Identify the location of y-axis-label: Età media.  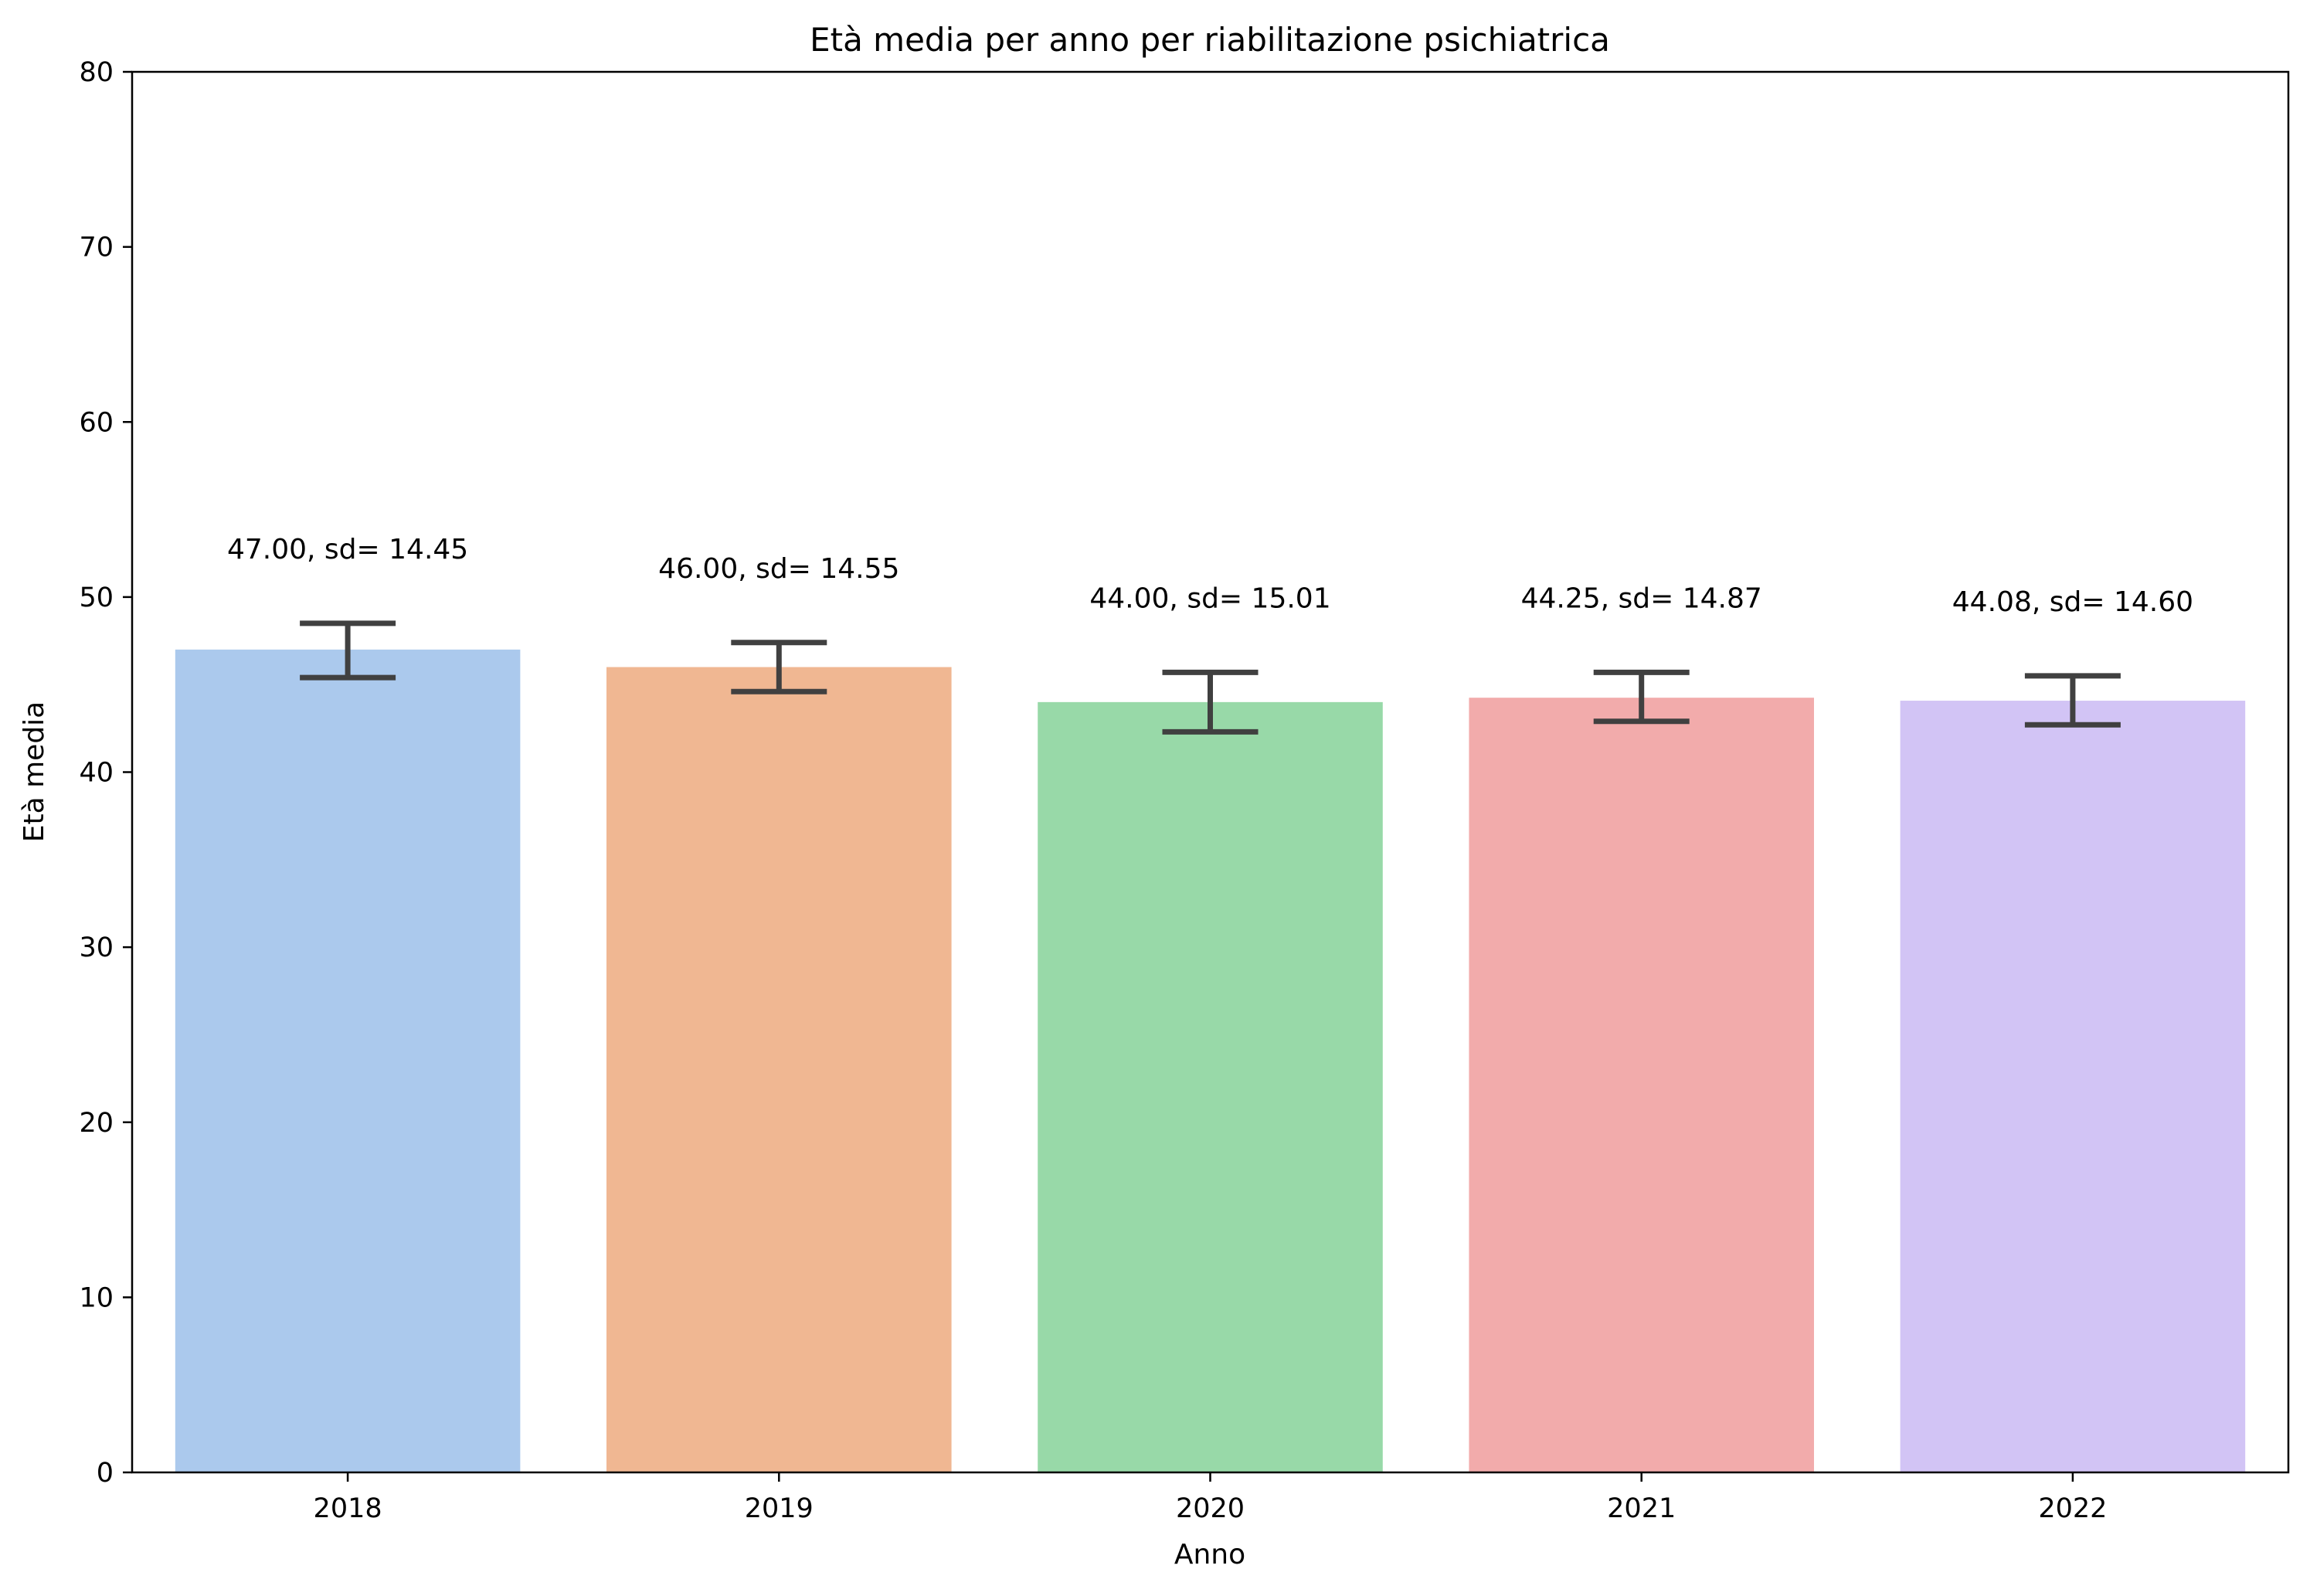
(34, 772).